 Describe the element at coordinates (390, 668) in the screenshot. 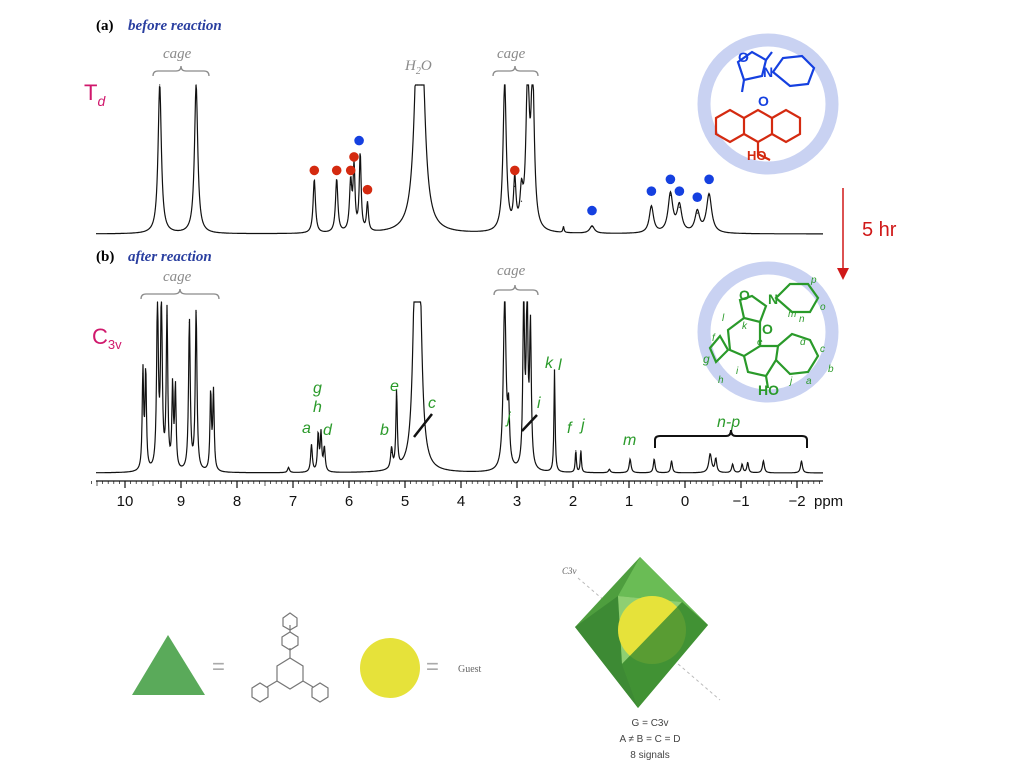

I see `guest-circle-icon` at that location.